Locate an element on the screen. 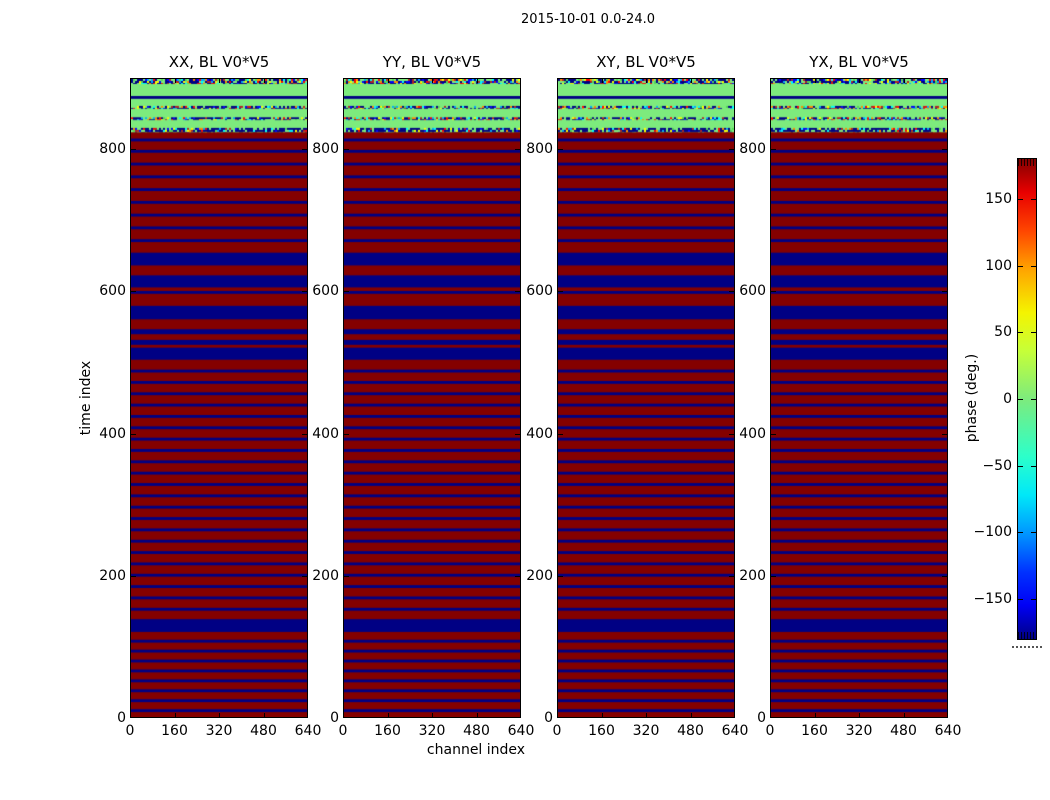 Image resolution: width=1050 pixels, height=800 pixels. heatmap-canvas-xx is located at coordinates (219, 398).